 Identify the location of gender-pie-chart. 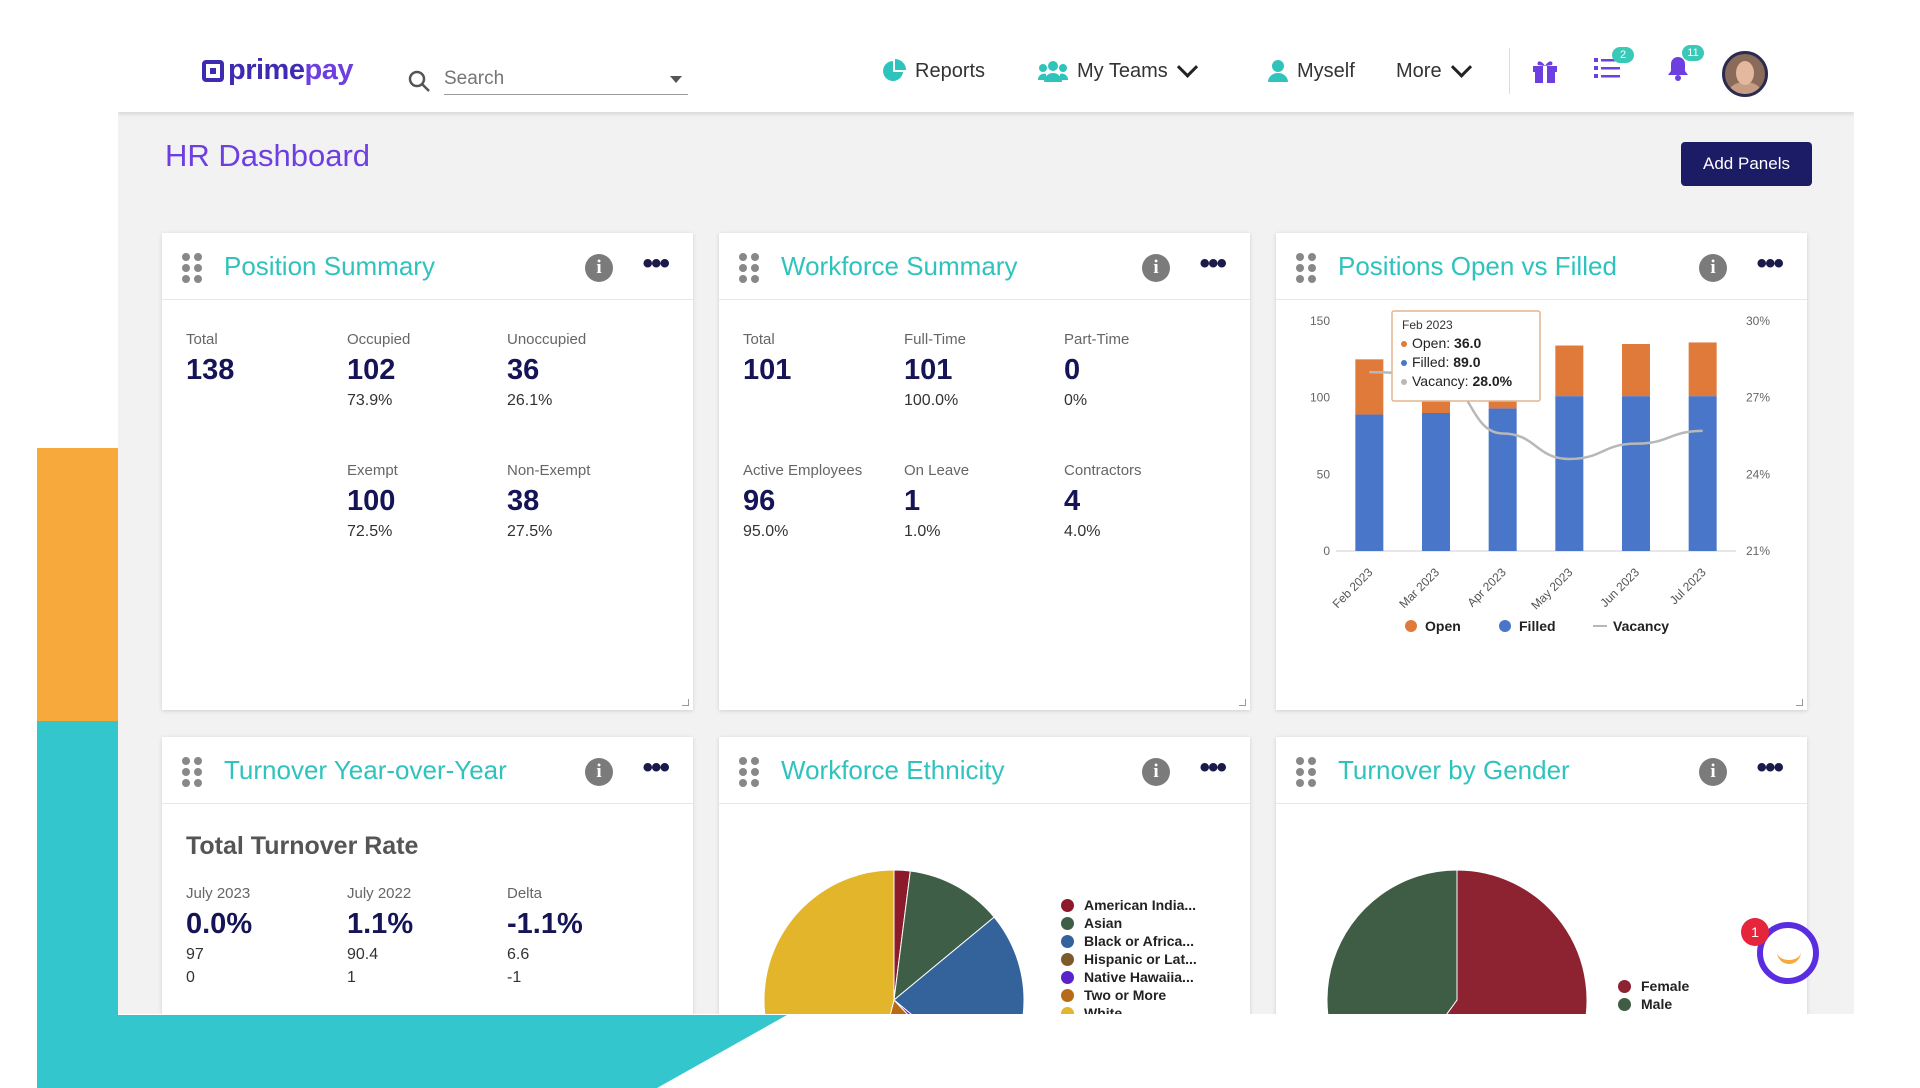
(1457, 939).